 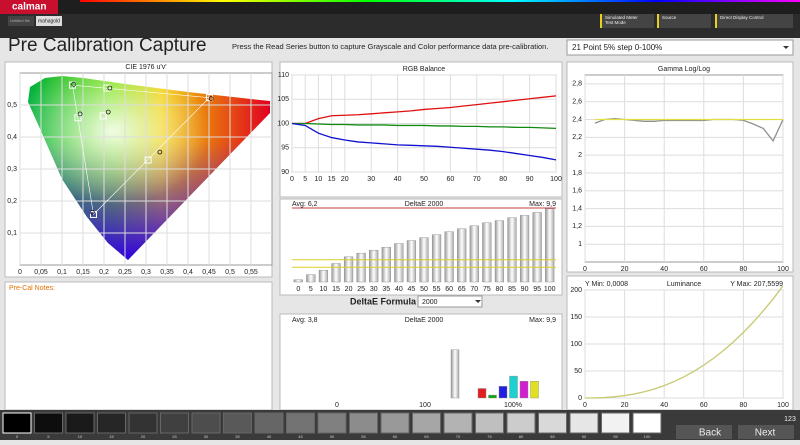 What do you see at coordinates (577, 84) in the screenshot?
I see `y-tick-label: 2,8` at bounding box center [577, 84].